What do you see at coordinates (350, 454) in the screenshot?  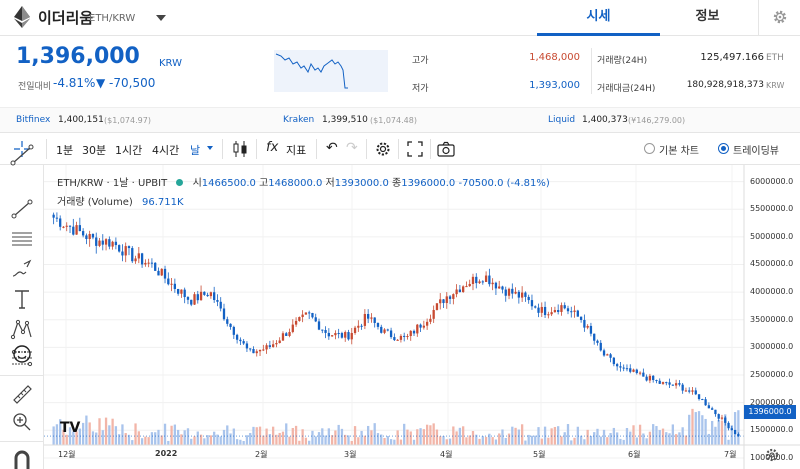 I see `x-axis-tick: 3월` at bounding box center [350, 454].